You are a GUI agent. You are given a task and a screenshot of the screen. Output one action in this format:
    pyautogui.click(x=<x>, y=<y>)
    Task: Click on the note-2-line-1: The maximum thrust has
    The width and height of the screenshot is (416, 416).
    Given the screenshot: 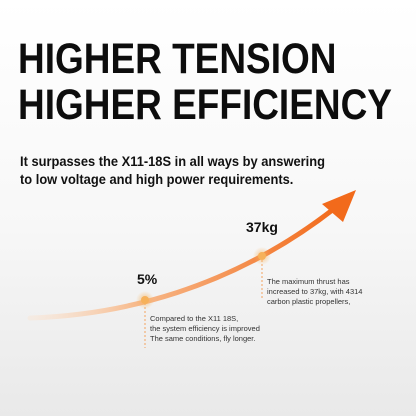 What is the action you would take?
    pyautogui.click(x=308, y=281)
    